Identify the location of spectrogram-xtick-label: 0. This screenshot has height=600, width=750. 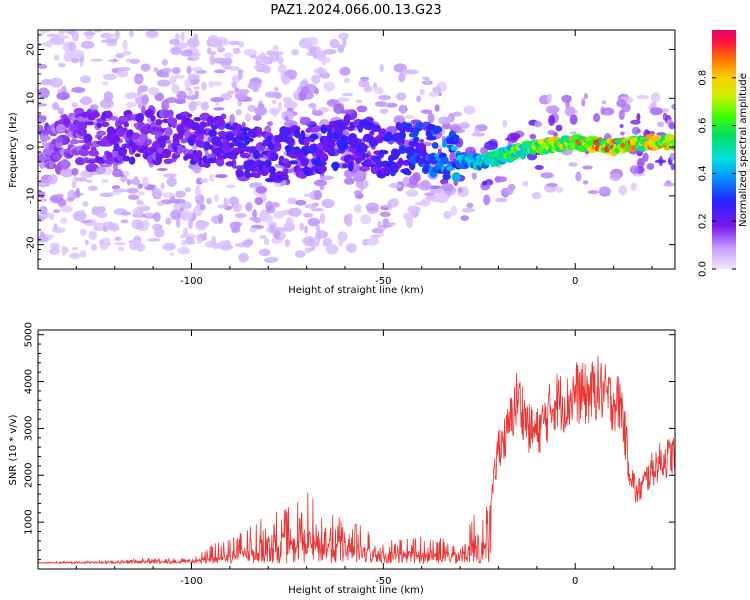
(575, 281).